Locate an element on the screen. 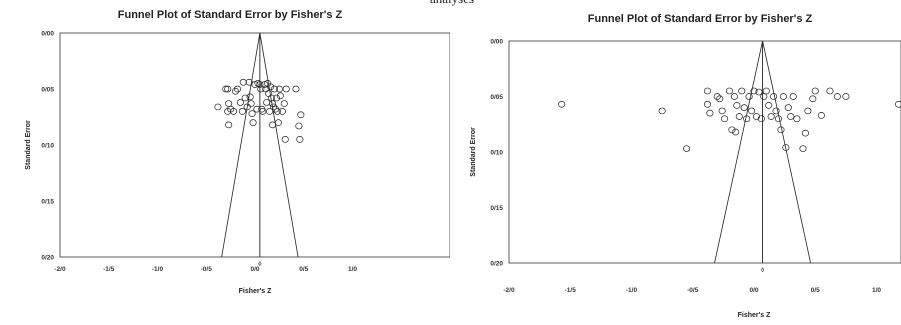 Image resolution: width=901 pixels, height=325 pixels. x-tick-label: -2/0 is located at coordinates (60, 269).